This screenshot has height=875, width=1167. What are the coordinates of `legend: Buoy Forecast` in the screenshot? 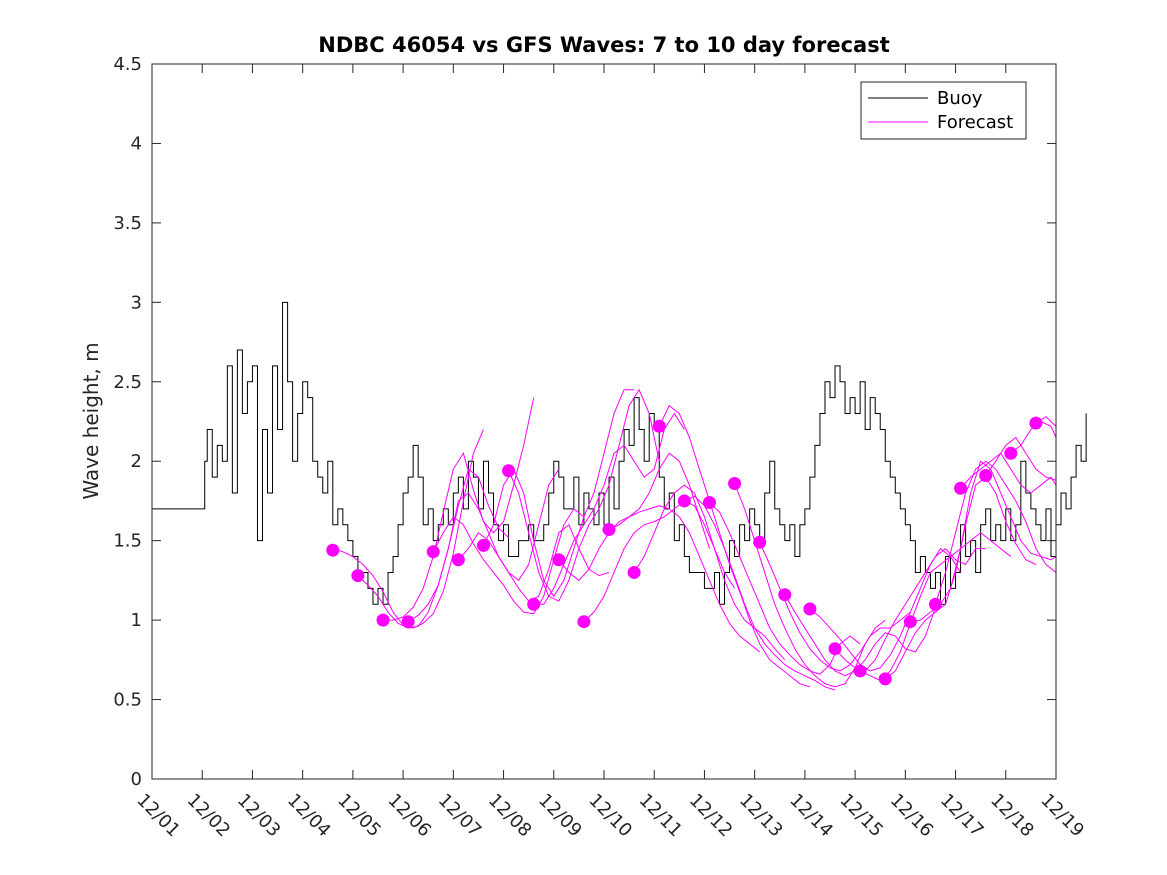 It's located at (943, 110).